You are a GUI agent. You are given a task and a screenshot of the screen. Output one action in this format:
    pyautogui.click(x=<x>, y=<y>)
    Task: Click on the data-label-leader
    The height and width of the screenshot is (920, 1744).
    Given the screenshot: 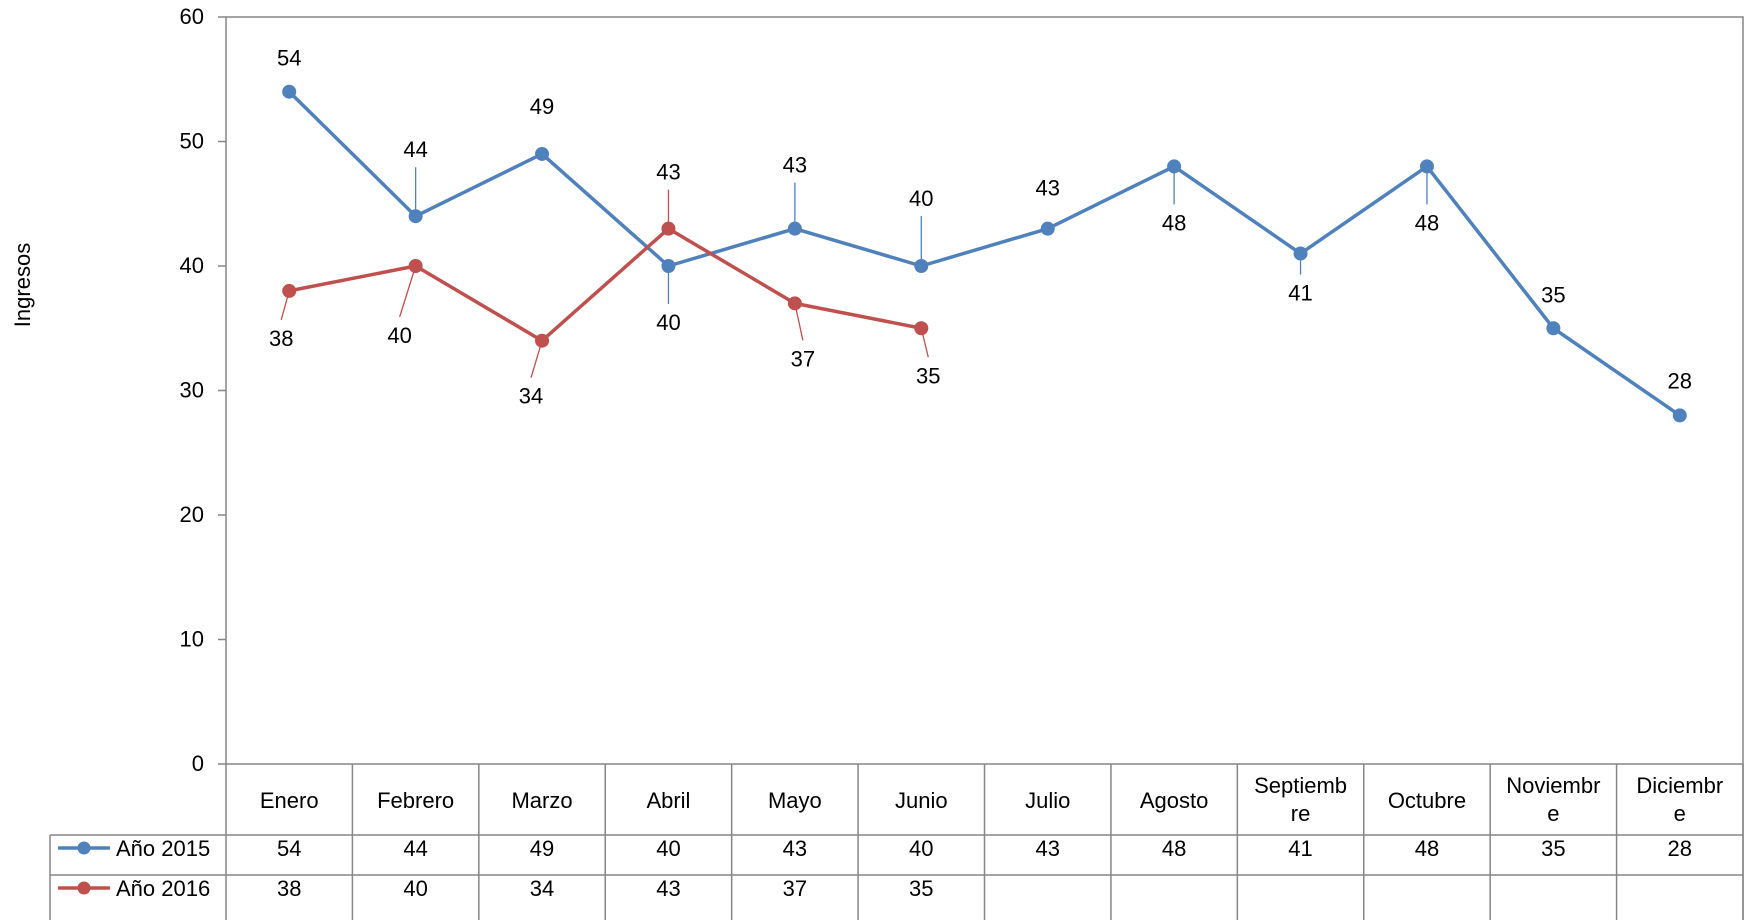 What is the action you would take?
    pyautogui.click(x=408, y=291)
    